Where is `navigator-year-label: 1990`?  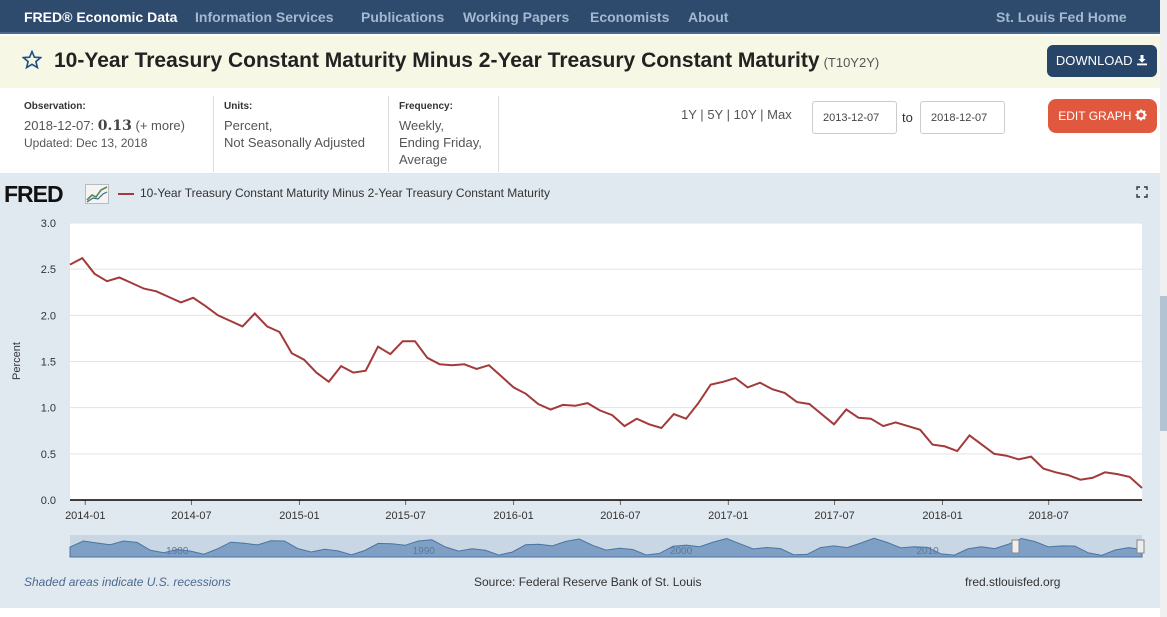 navigator-year-label: 1990 is located at coordinates (424, 551).